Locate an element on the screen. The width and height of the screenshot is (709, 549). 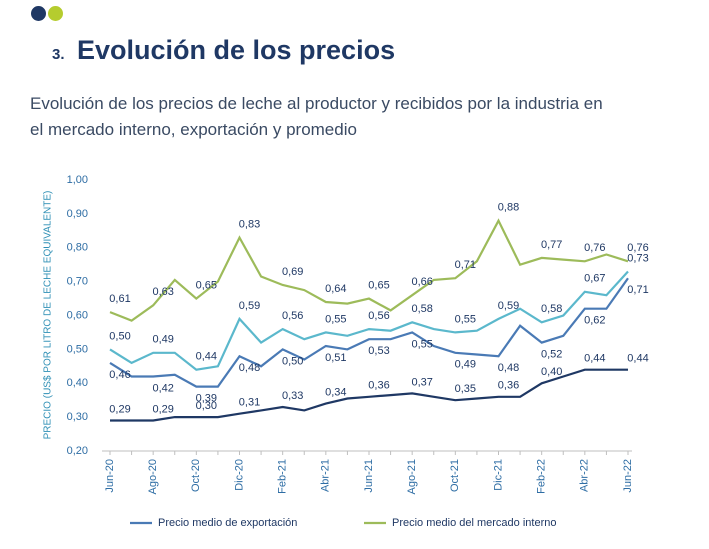
data-label: 0,64 is located at coordinates (335, 289).